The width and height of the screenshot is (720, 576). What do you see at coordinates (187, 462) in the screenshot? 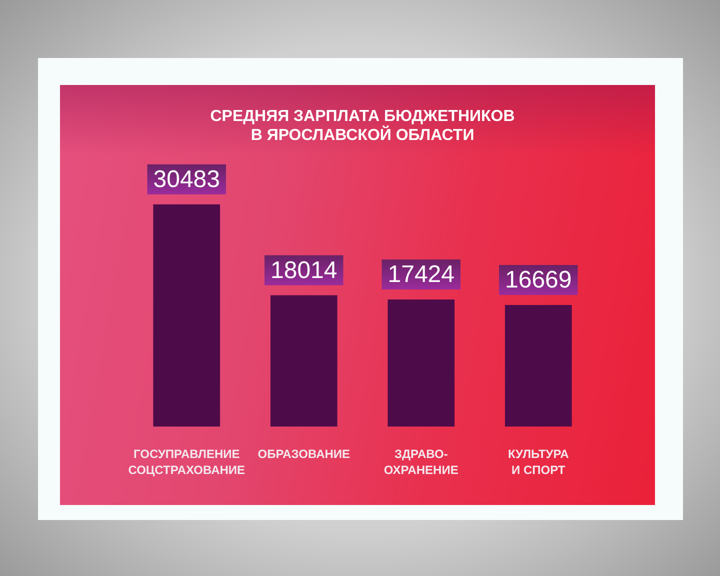
I see `x-tick-label: ГОСУПРАВЛЕНИЕ СОЦСТРАХОВАНИЕ` at bounding box center [187, 462].